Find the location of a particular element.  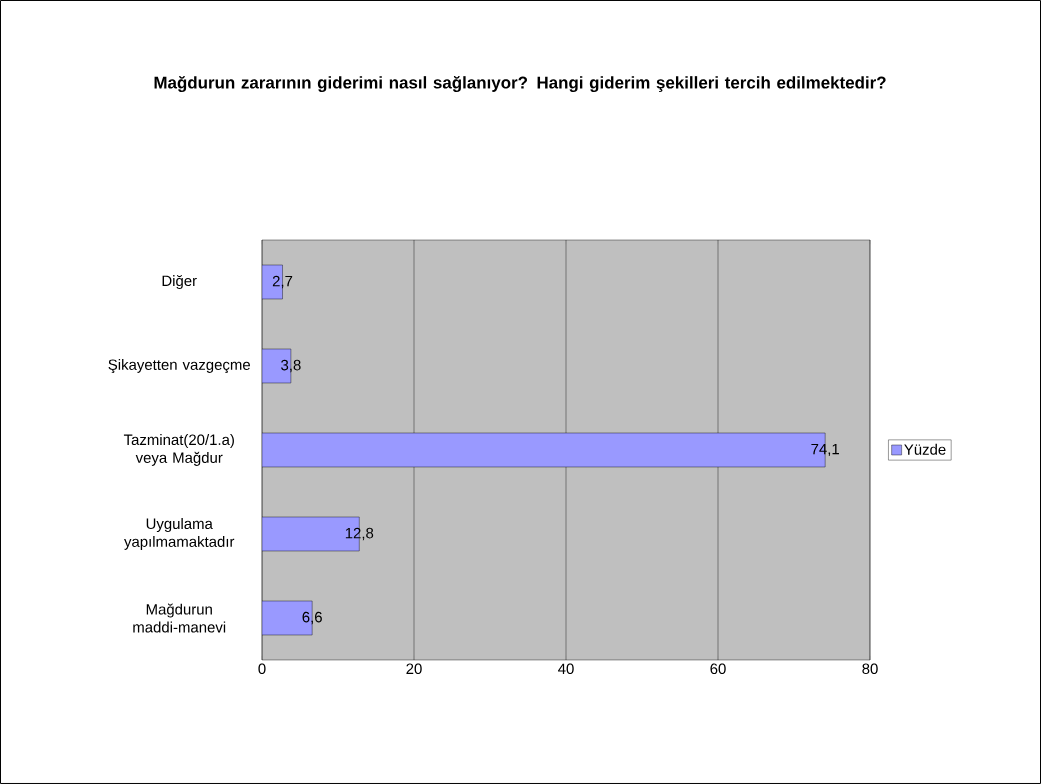

y-tick-label: Mağdurun maddi-manevi is located at coordinates (179, 618).